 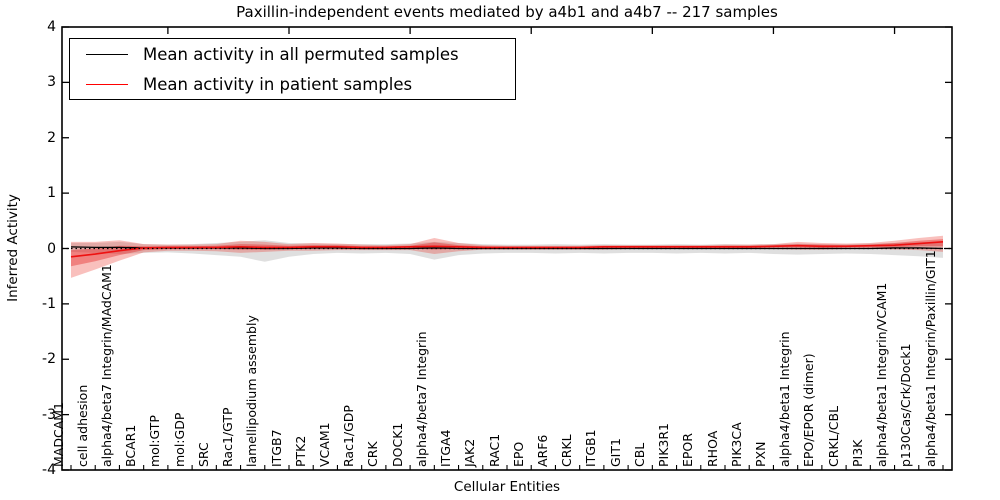 What do you see at coordinates (131, 445) in the screenshot?
I see `x-tick-label: BCAR1` at bounding box center [131, 445].